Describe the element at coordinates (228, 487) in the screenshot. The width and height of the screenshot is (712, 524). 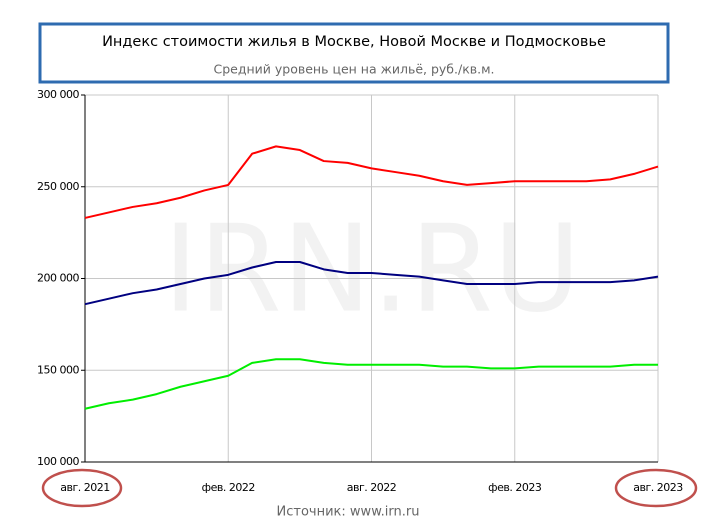
I see `x-tick-label: фев. 2022` at that location.